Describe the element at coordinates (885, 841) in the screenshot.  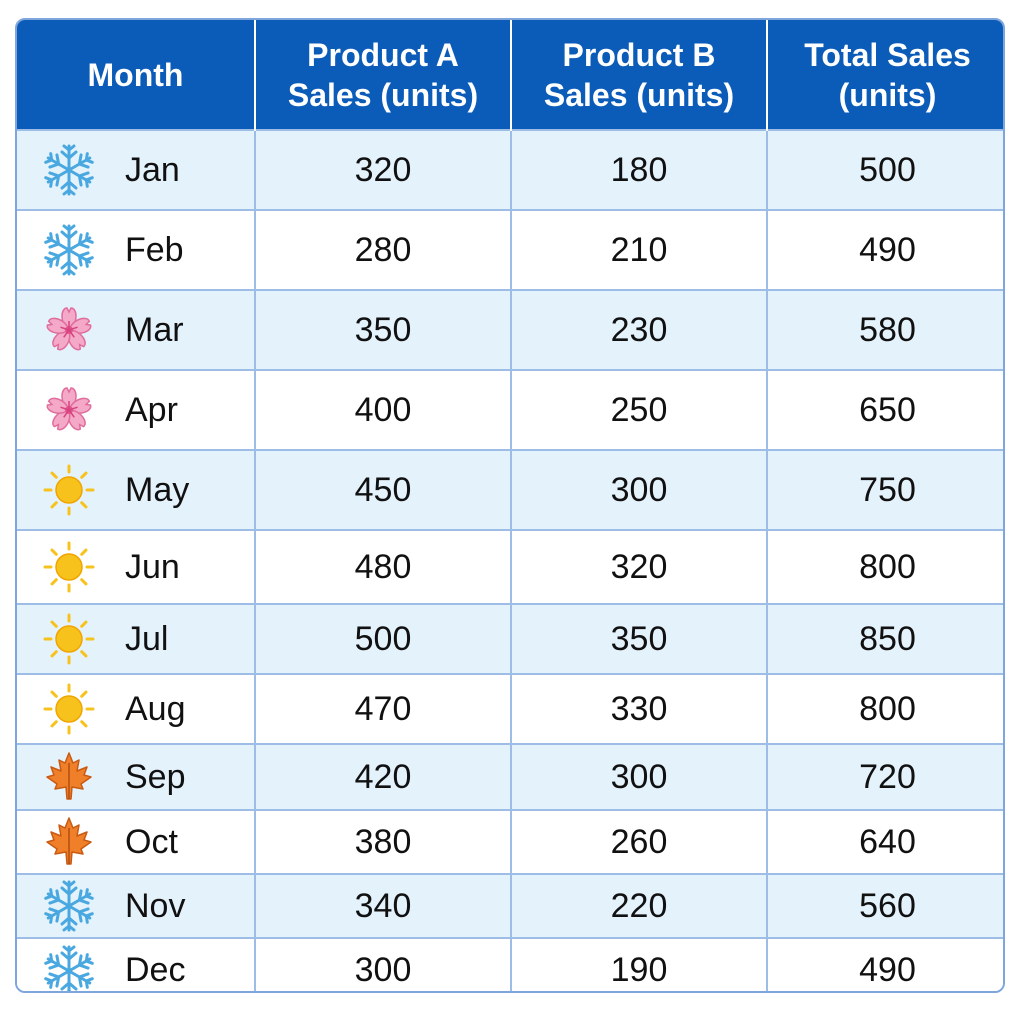
I see `total-sales-cell: 640` at that location.